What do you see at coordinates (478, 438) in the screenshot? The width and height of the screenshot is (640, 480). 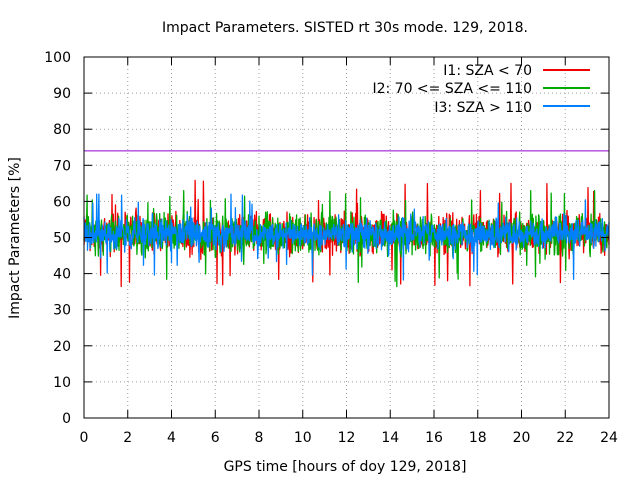 I see `x-tick-label: 18` at bounding box center [478, 438].